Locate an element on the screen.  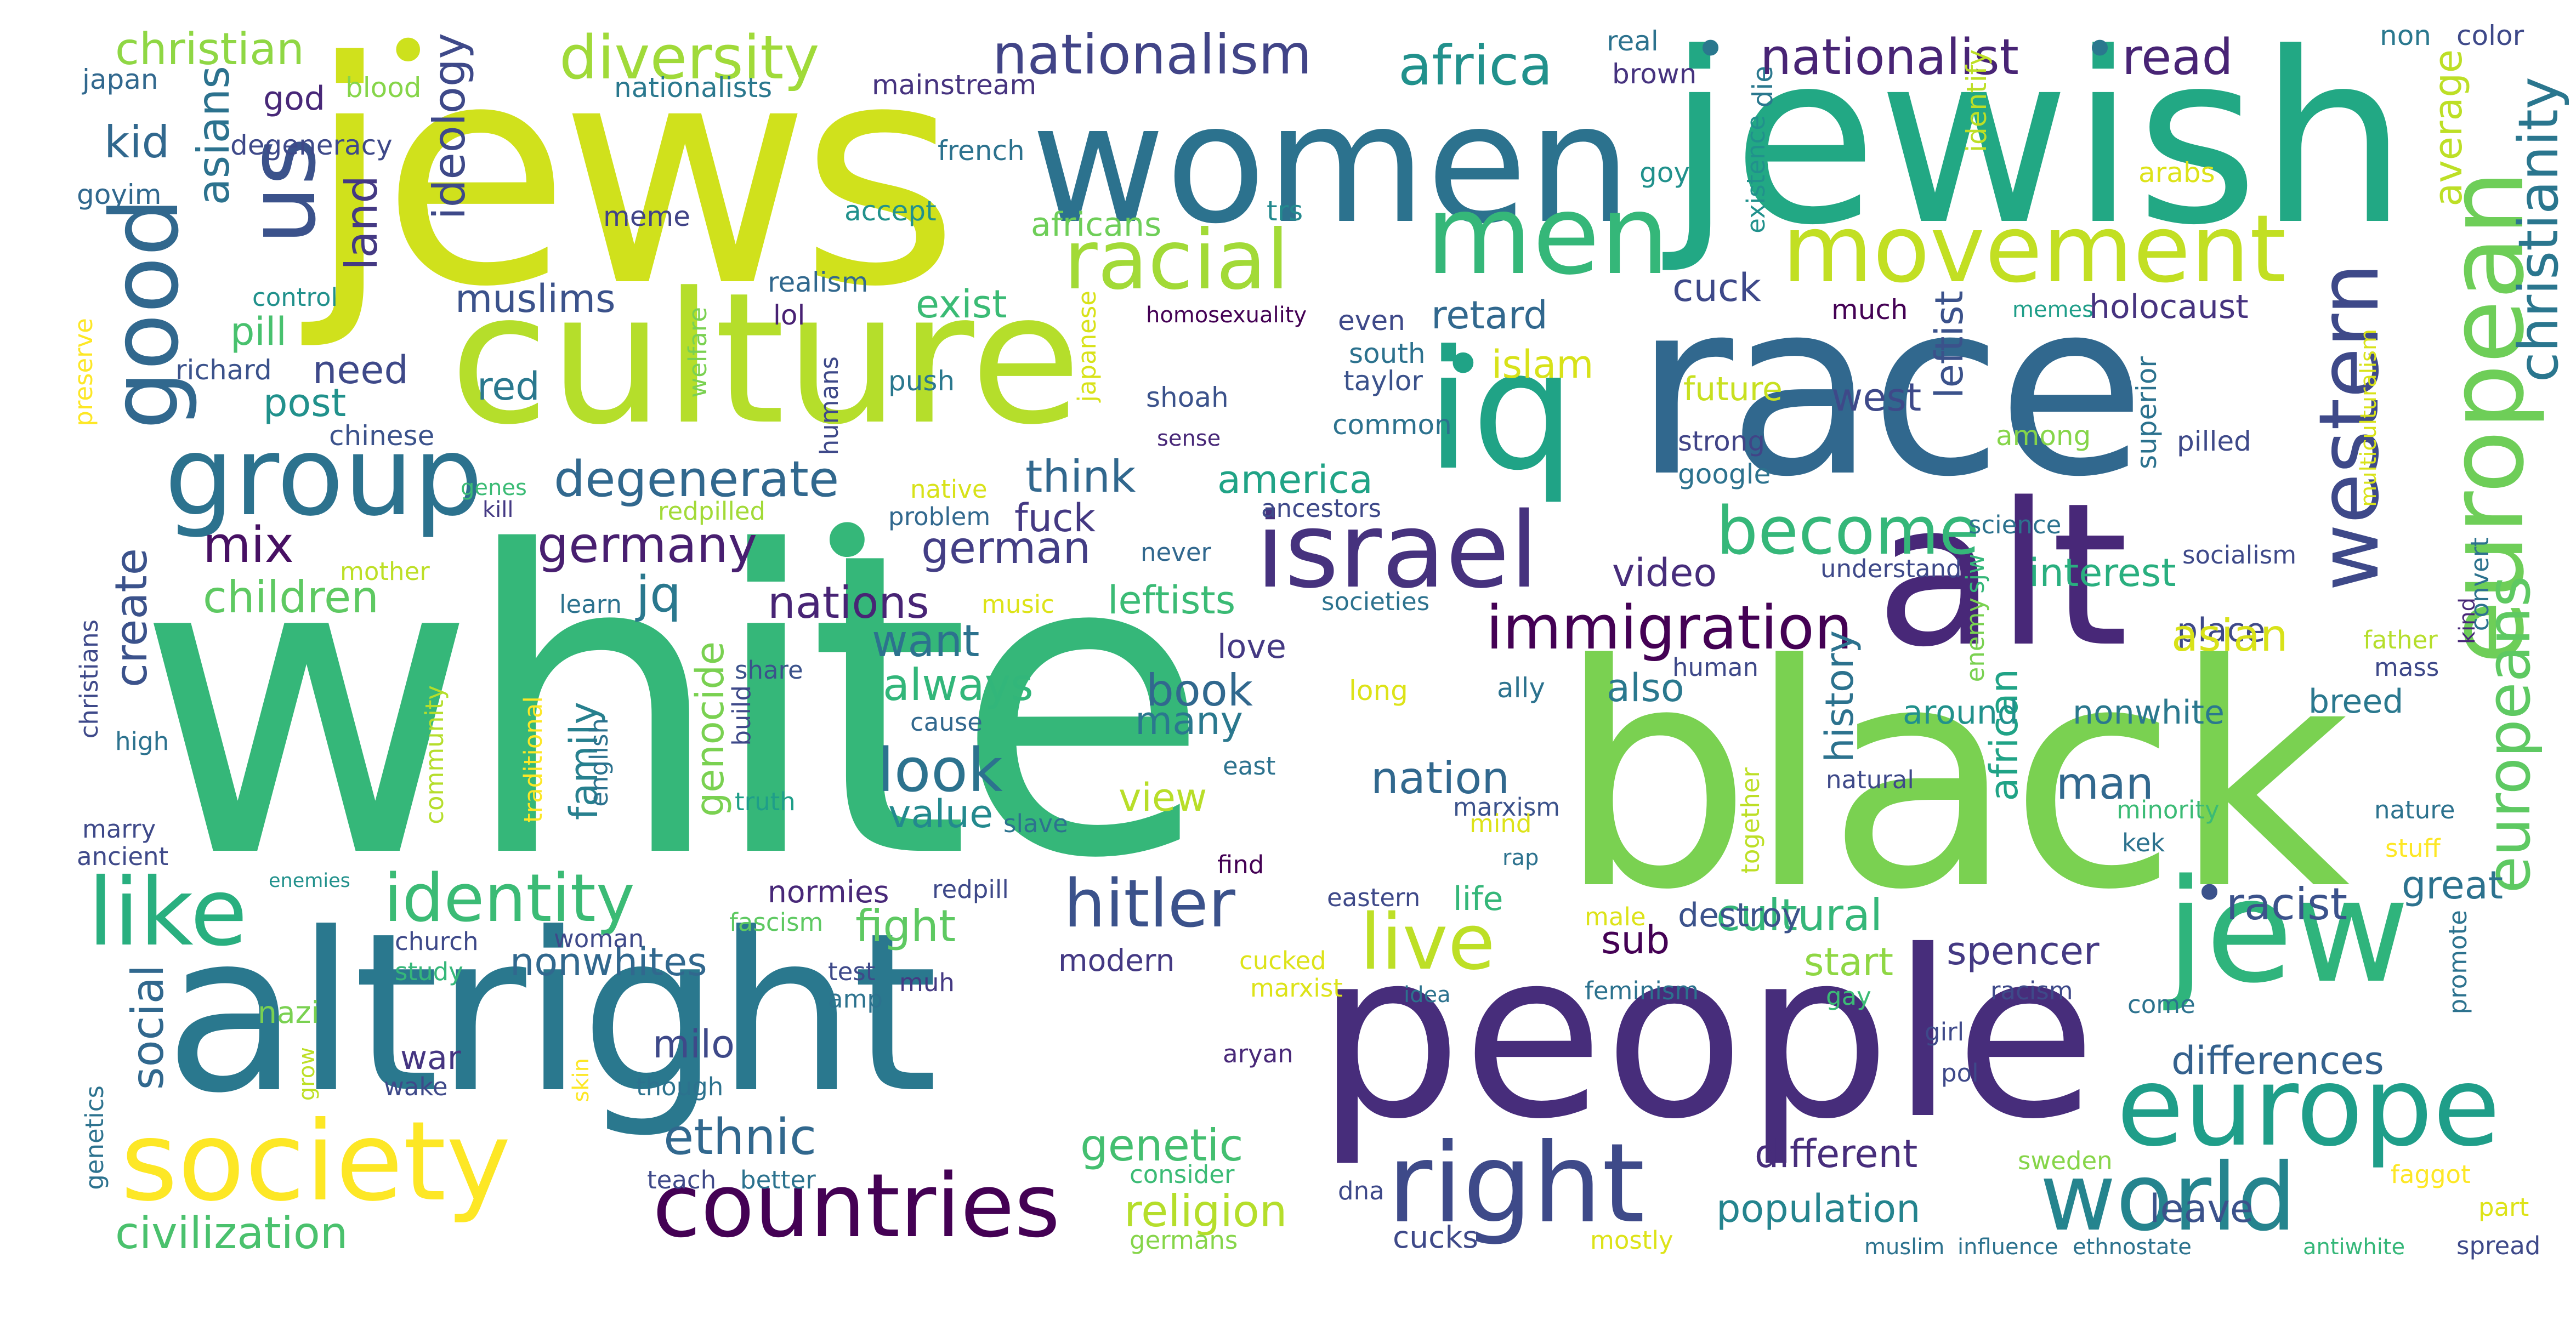
word-pilled: pilled is located at coordinates (2214, 441).